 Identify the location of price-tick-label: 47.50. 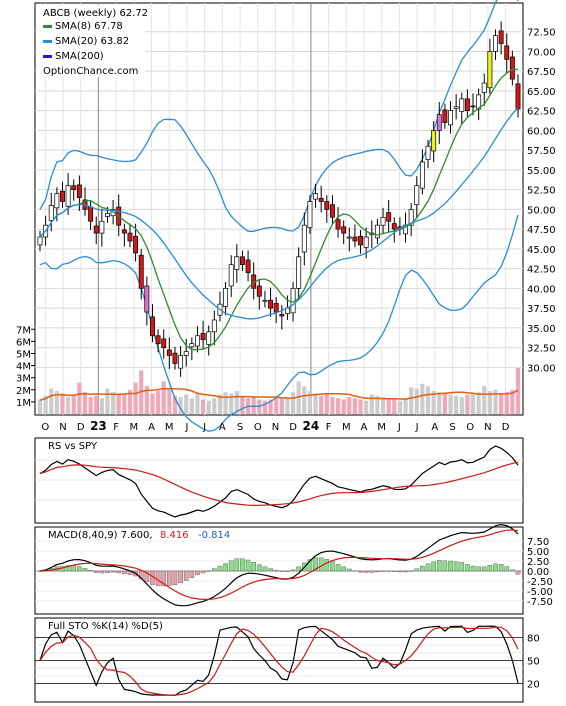
(541, 230).